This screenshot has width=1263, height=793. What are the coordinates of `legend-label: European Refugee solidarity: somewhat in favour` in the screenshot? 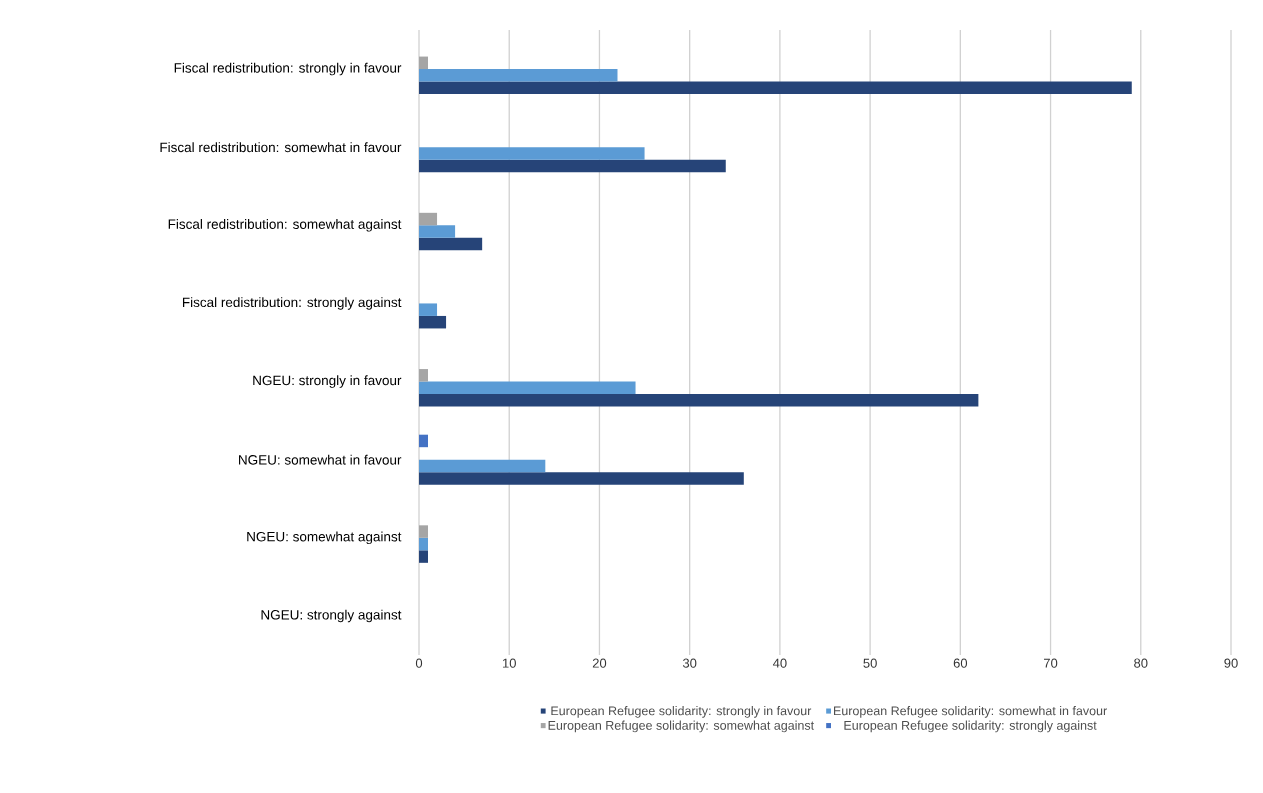 It's located at (970, 712).